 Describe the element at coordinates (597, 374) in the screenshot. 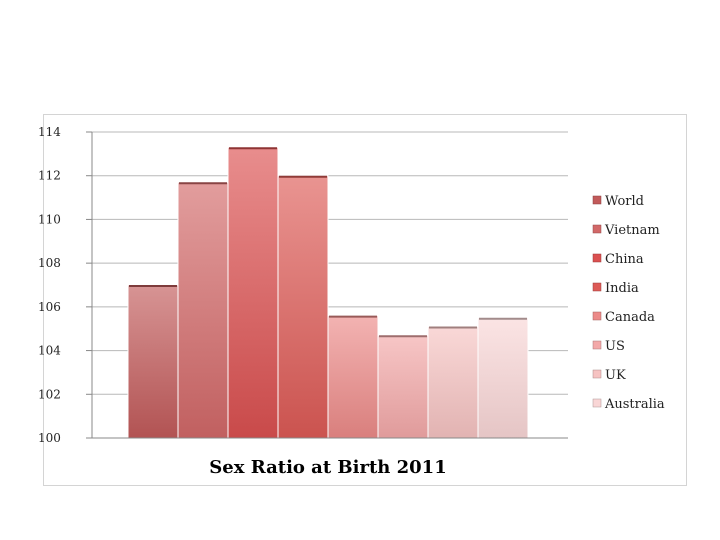

I see `legend-swatch-uk` at that location.